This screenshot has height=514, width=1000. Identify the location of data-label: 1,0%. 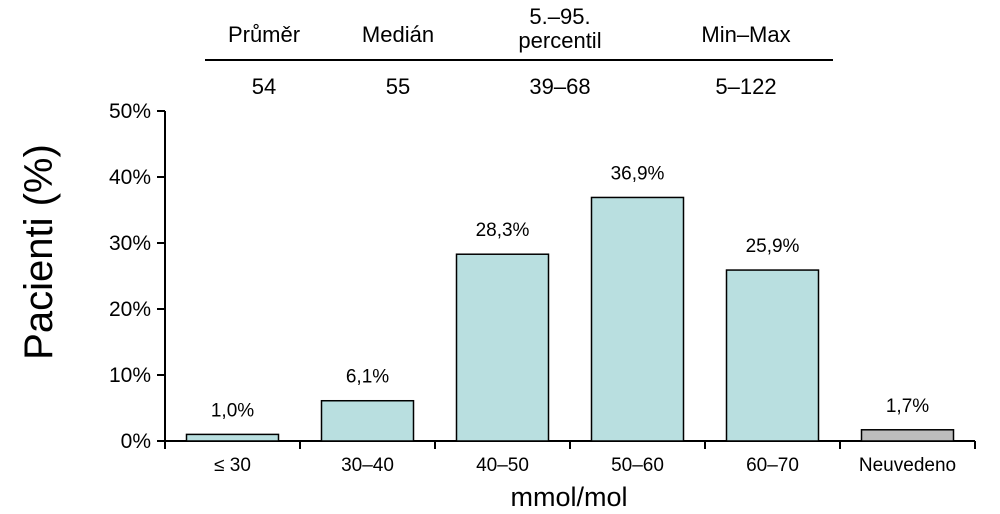
(232, 410).